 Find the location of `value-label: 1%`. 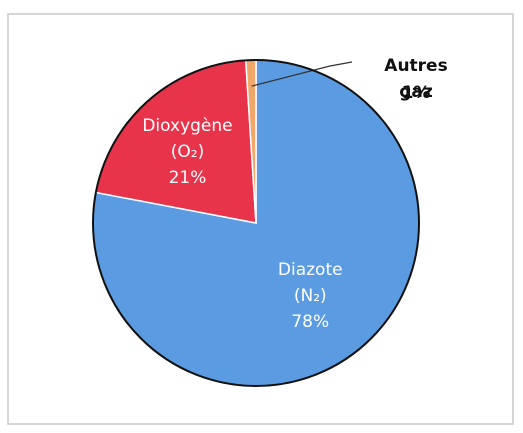

value-label: 1% is located at coordinates (416, 93).